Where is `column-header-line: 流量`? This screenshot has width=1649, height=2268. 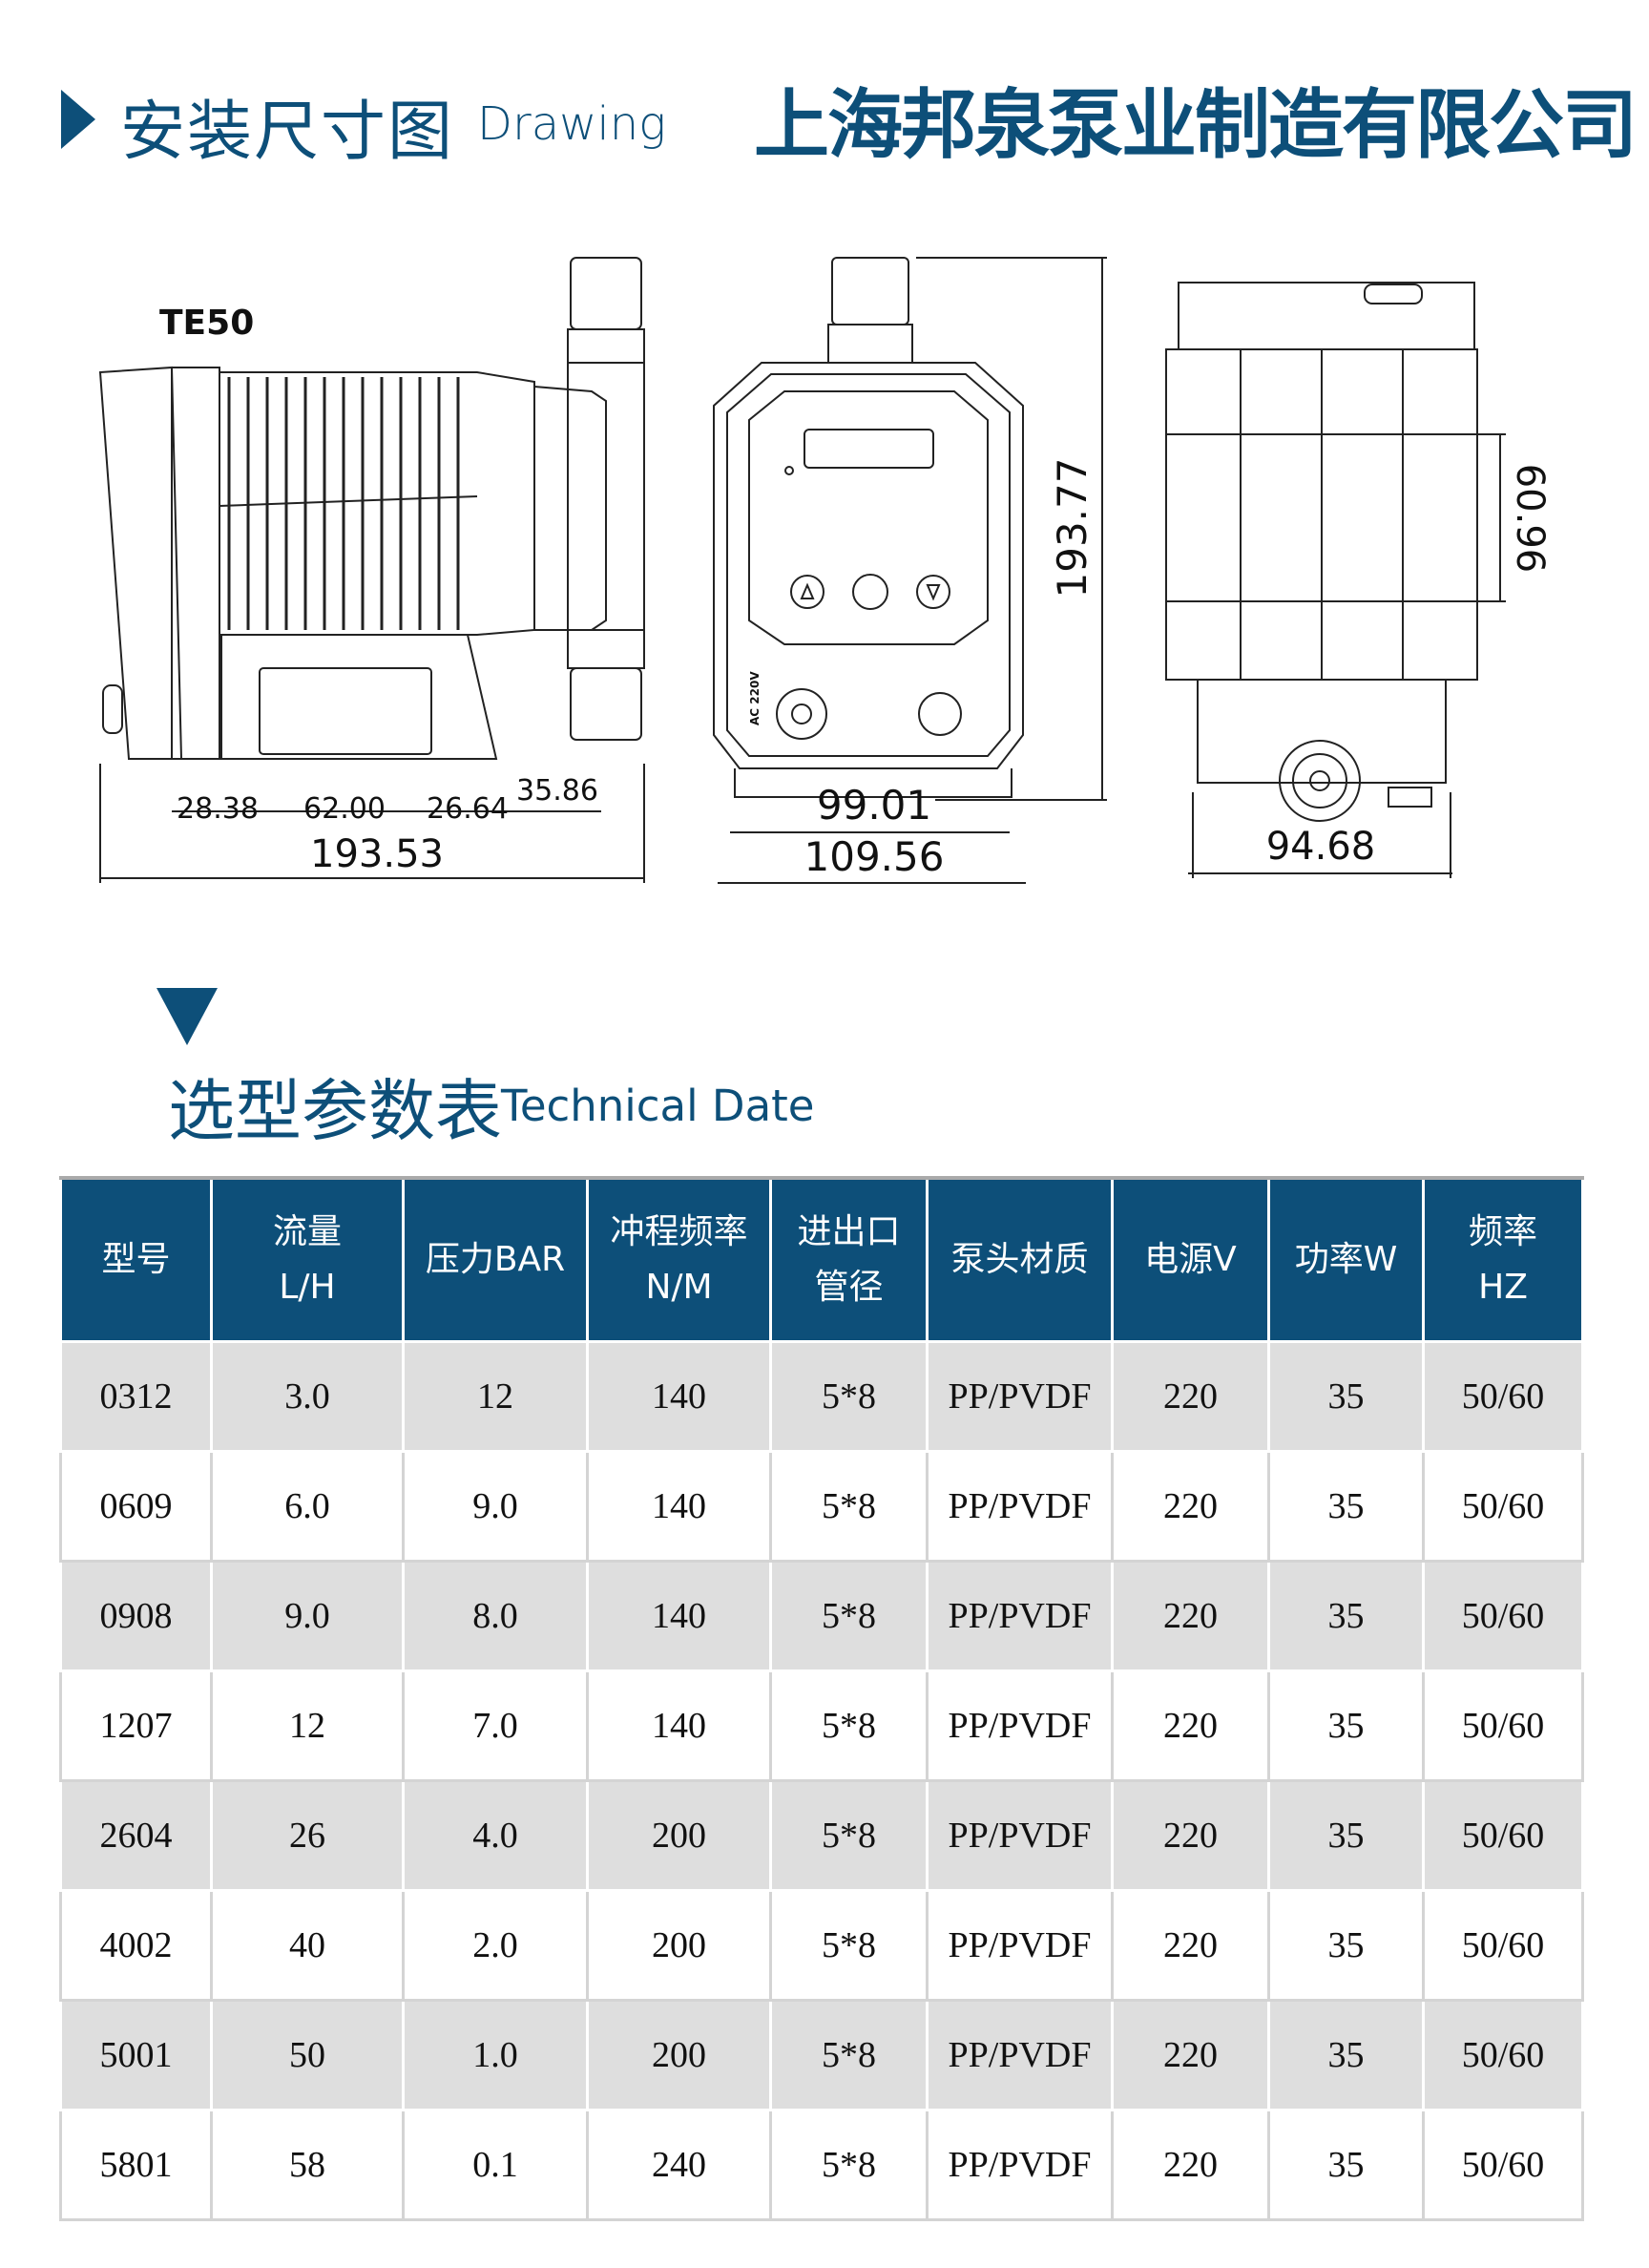
column-header-line: 流量 is located at coordinates (307, 1231).